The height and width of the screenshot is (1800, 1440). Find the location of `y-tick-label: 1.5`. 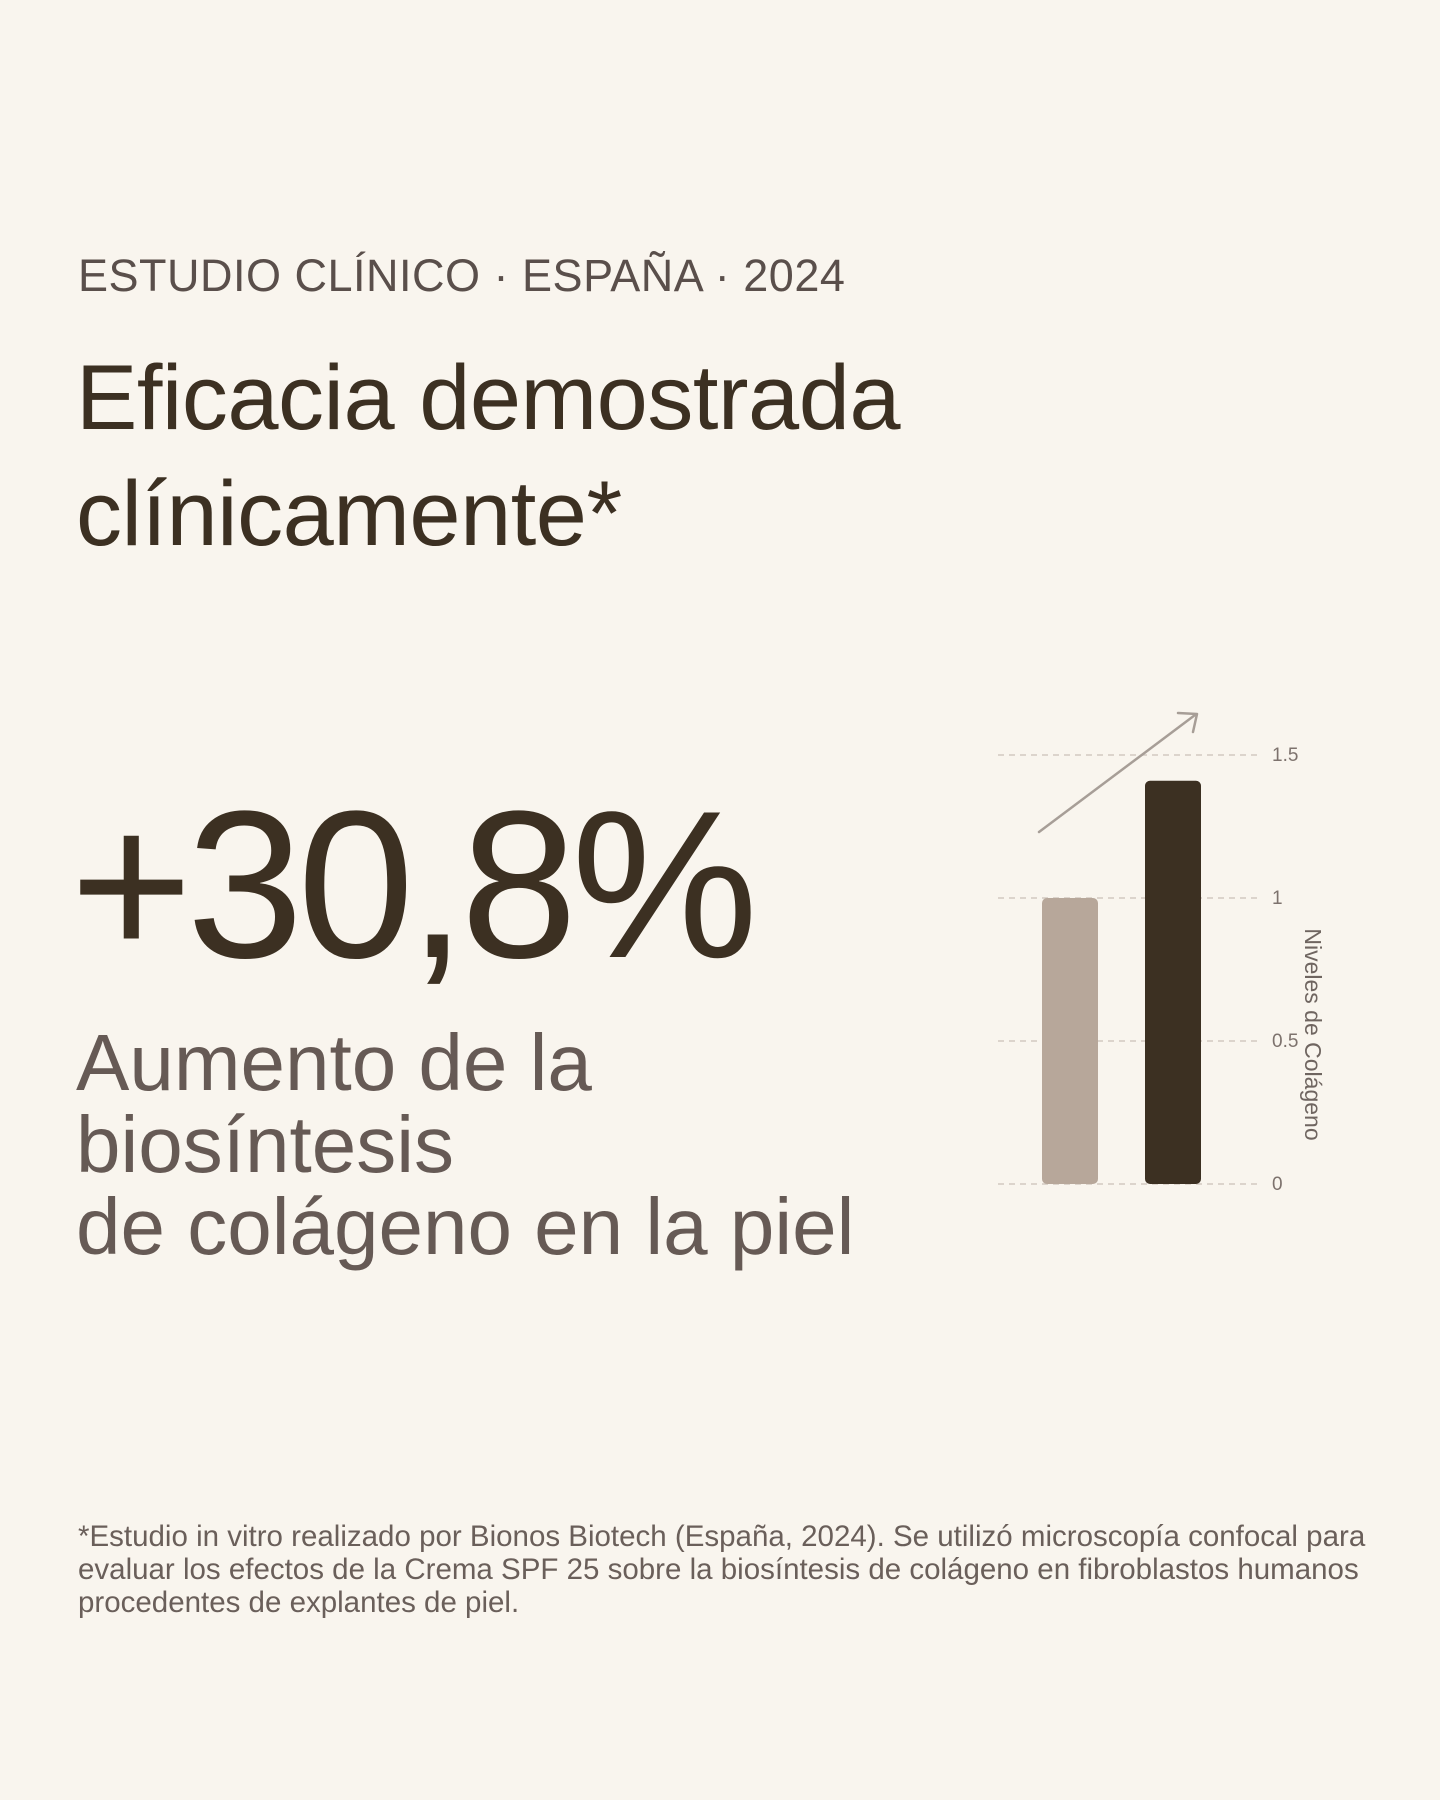

y-tick-label: 1.5 is located at coordinates (1285, 755).